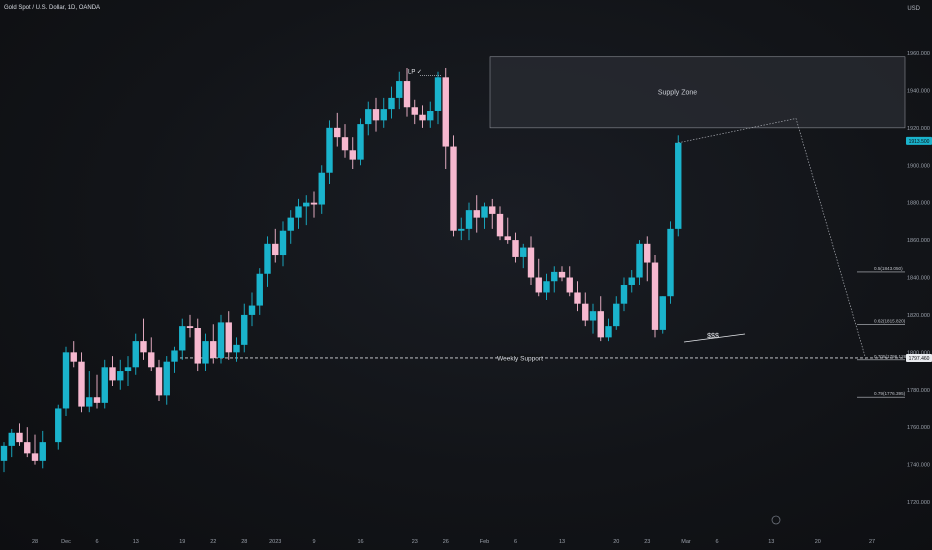 The width and height of the screenshot is (932, 550). What do you see at coordinates (918, 129) in the screenshot?
I see `y-tick-label: 1920.000` at bounding box center [918, 129].